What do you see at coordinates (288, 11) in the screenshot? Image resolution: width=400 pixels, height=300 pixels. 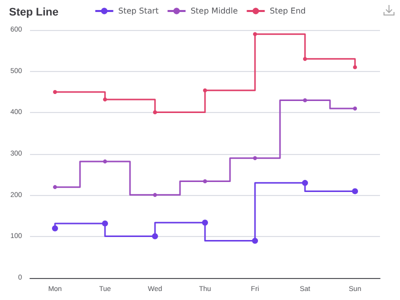 I see `legend-label: Step End` at bounding box center [288, 11].